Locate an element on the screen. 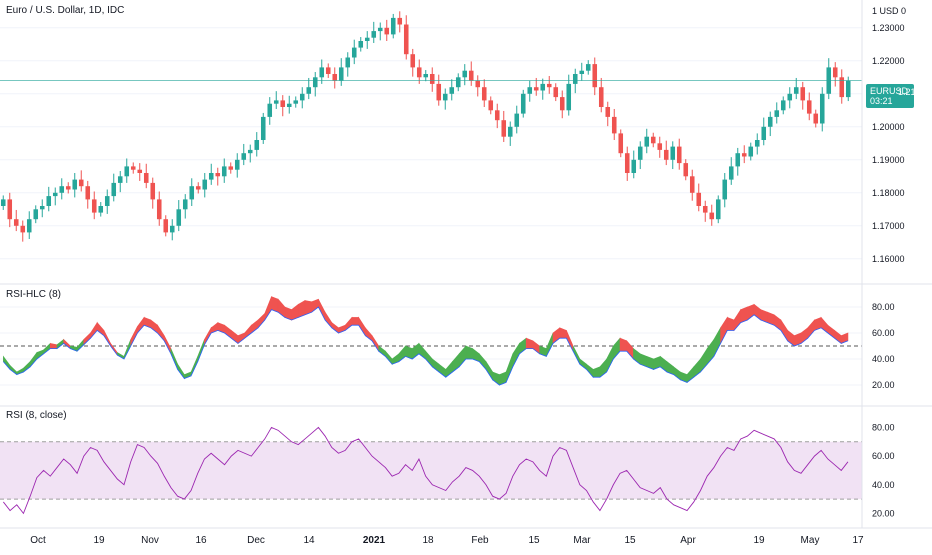 This screenshot has height=555, width=932. time-tick-label: 19 is located at coordinates (99, 540).